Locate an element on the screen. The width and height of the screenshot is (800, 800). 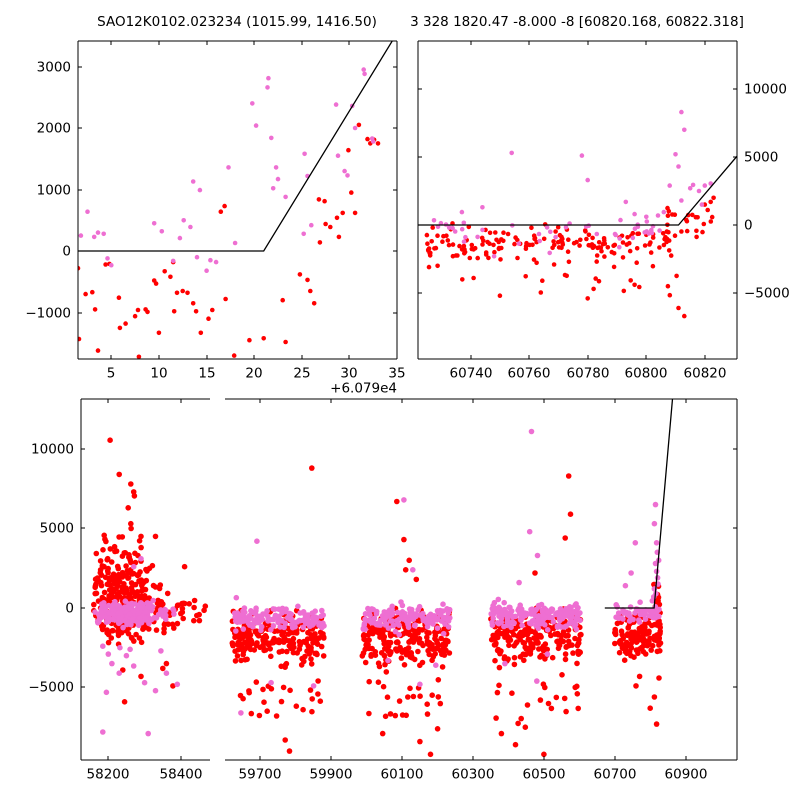
x-tick-label: 30 is located at coordinates (348, 374).